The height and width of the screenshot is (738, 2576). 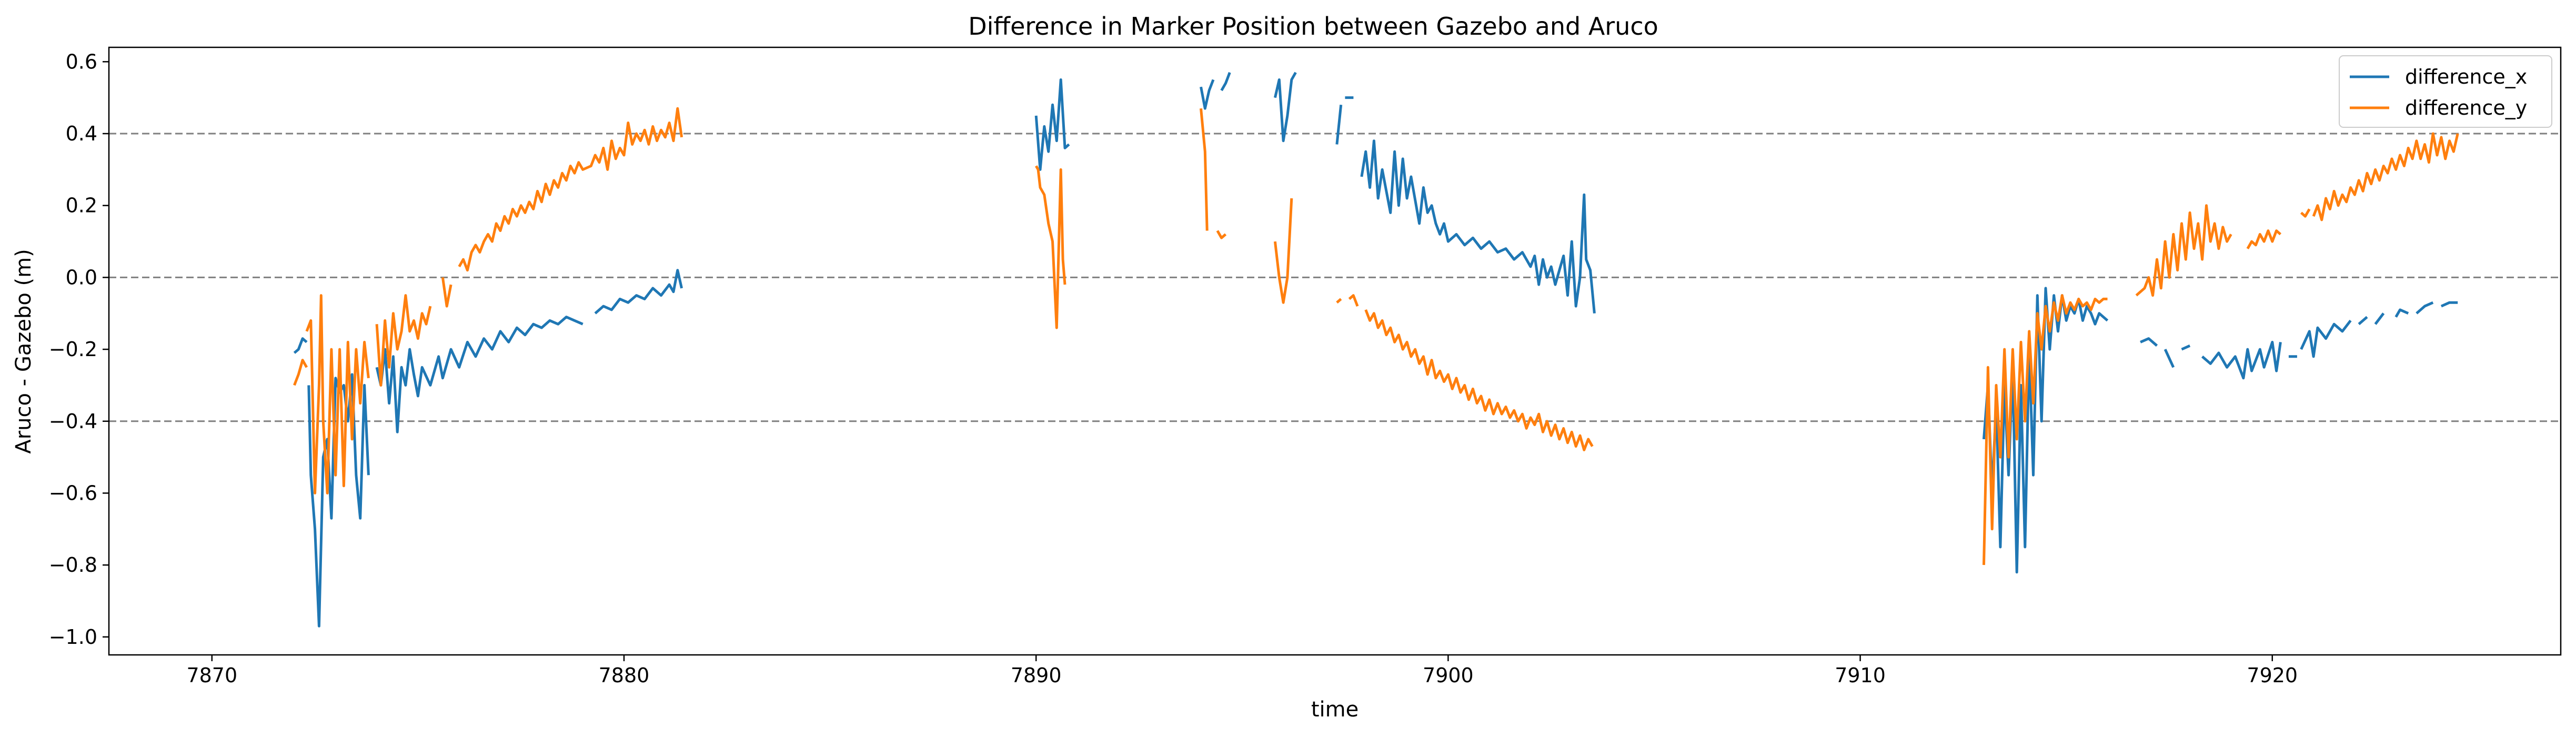 I want to click on legend: difference_x difference_y, so click(x=2445, y=91).